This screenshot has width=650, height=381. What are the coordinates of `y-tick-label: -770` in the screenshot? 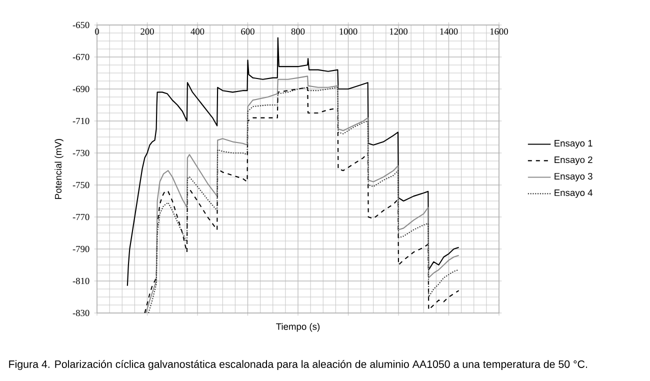 It's located at (81, 217).